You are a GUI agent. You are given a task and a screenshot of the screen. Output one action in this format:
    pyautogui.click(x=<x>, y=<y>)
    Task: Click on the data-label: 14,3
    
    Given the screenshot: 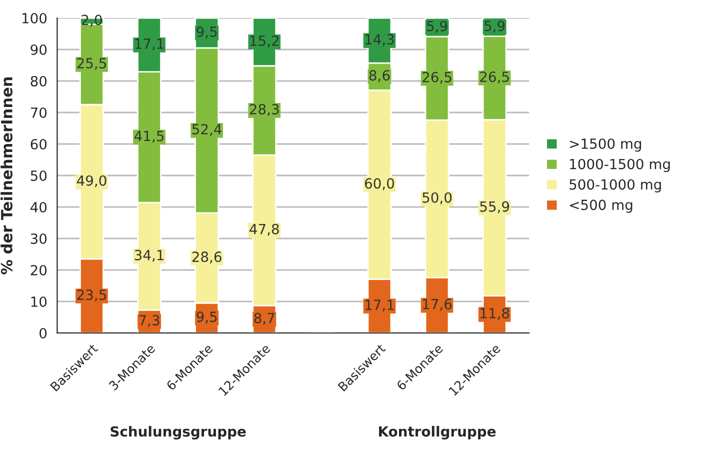 What is the action you would take?
    pyautogui.click(x=380, y=40)
    